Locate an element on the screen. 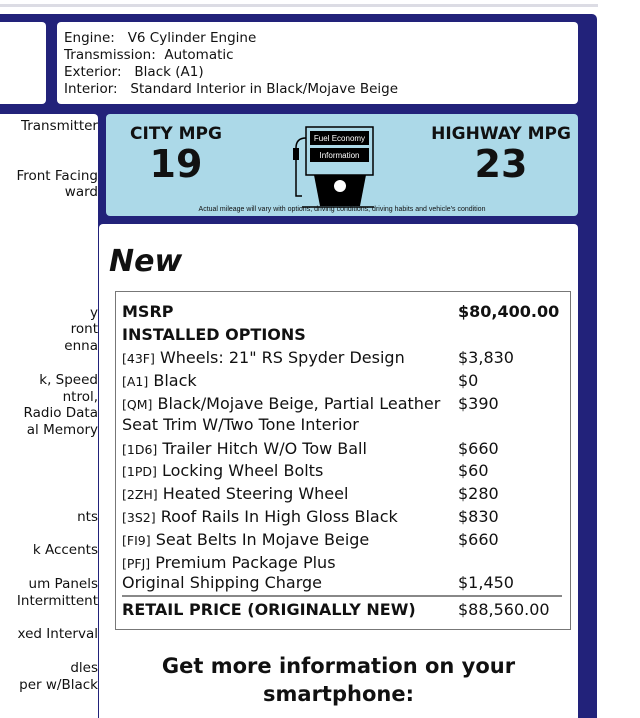 The height and width of the screenshot is (718, 640). feature-text: Radio Data is located at coordinates (60, 413).